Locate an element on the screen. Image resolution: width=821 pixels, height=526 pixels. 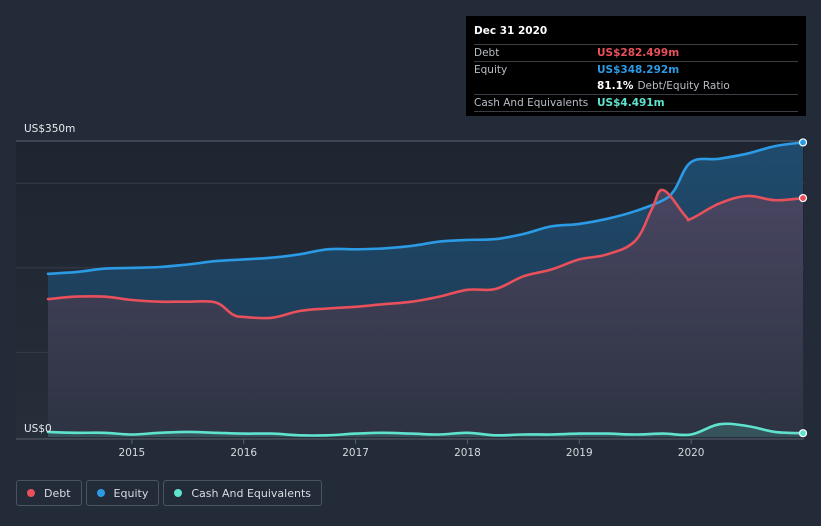
tooltip-equity-value: US$348.292m is located at coordinates (638, 70).